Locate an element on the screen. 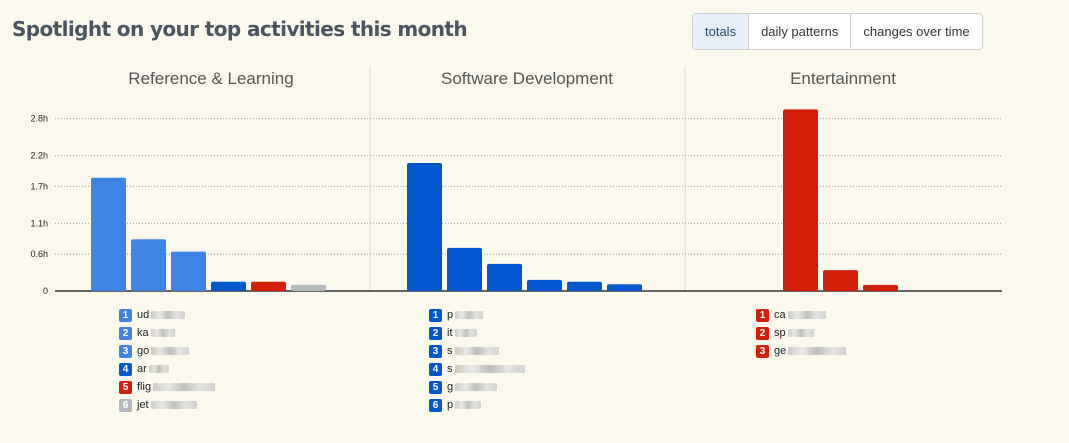 Image resolution: width=1069 pixels, height=443 pixels. legend-label: ud is located at coordinates (161, 315).